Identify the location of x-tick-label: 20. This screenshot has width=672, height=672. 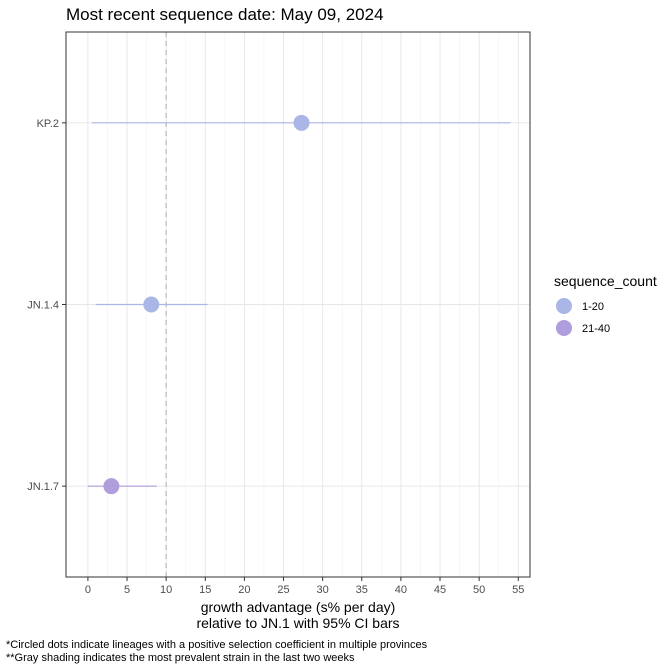
(244, 590).